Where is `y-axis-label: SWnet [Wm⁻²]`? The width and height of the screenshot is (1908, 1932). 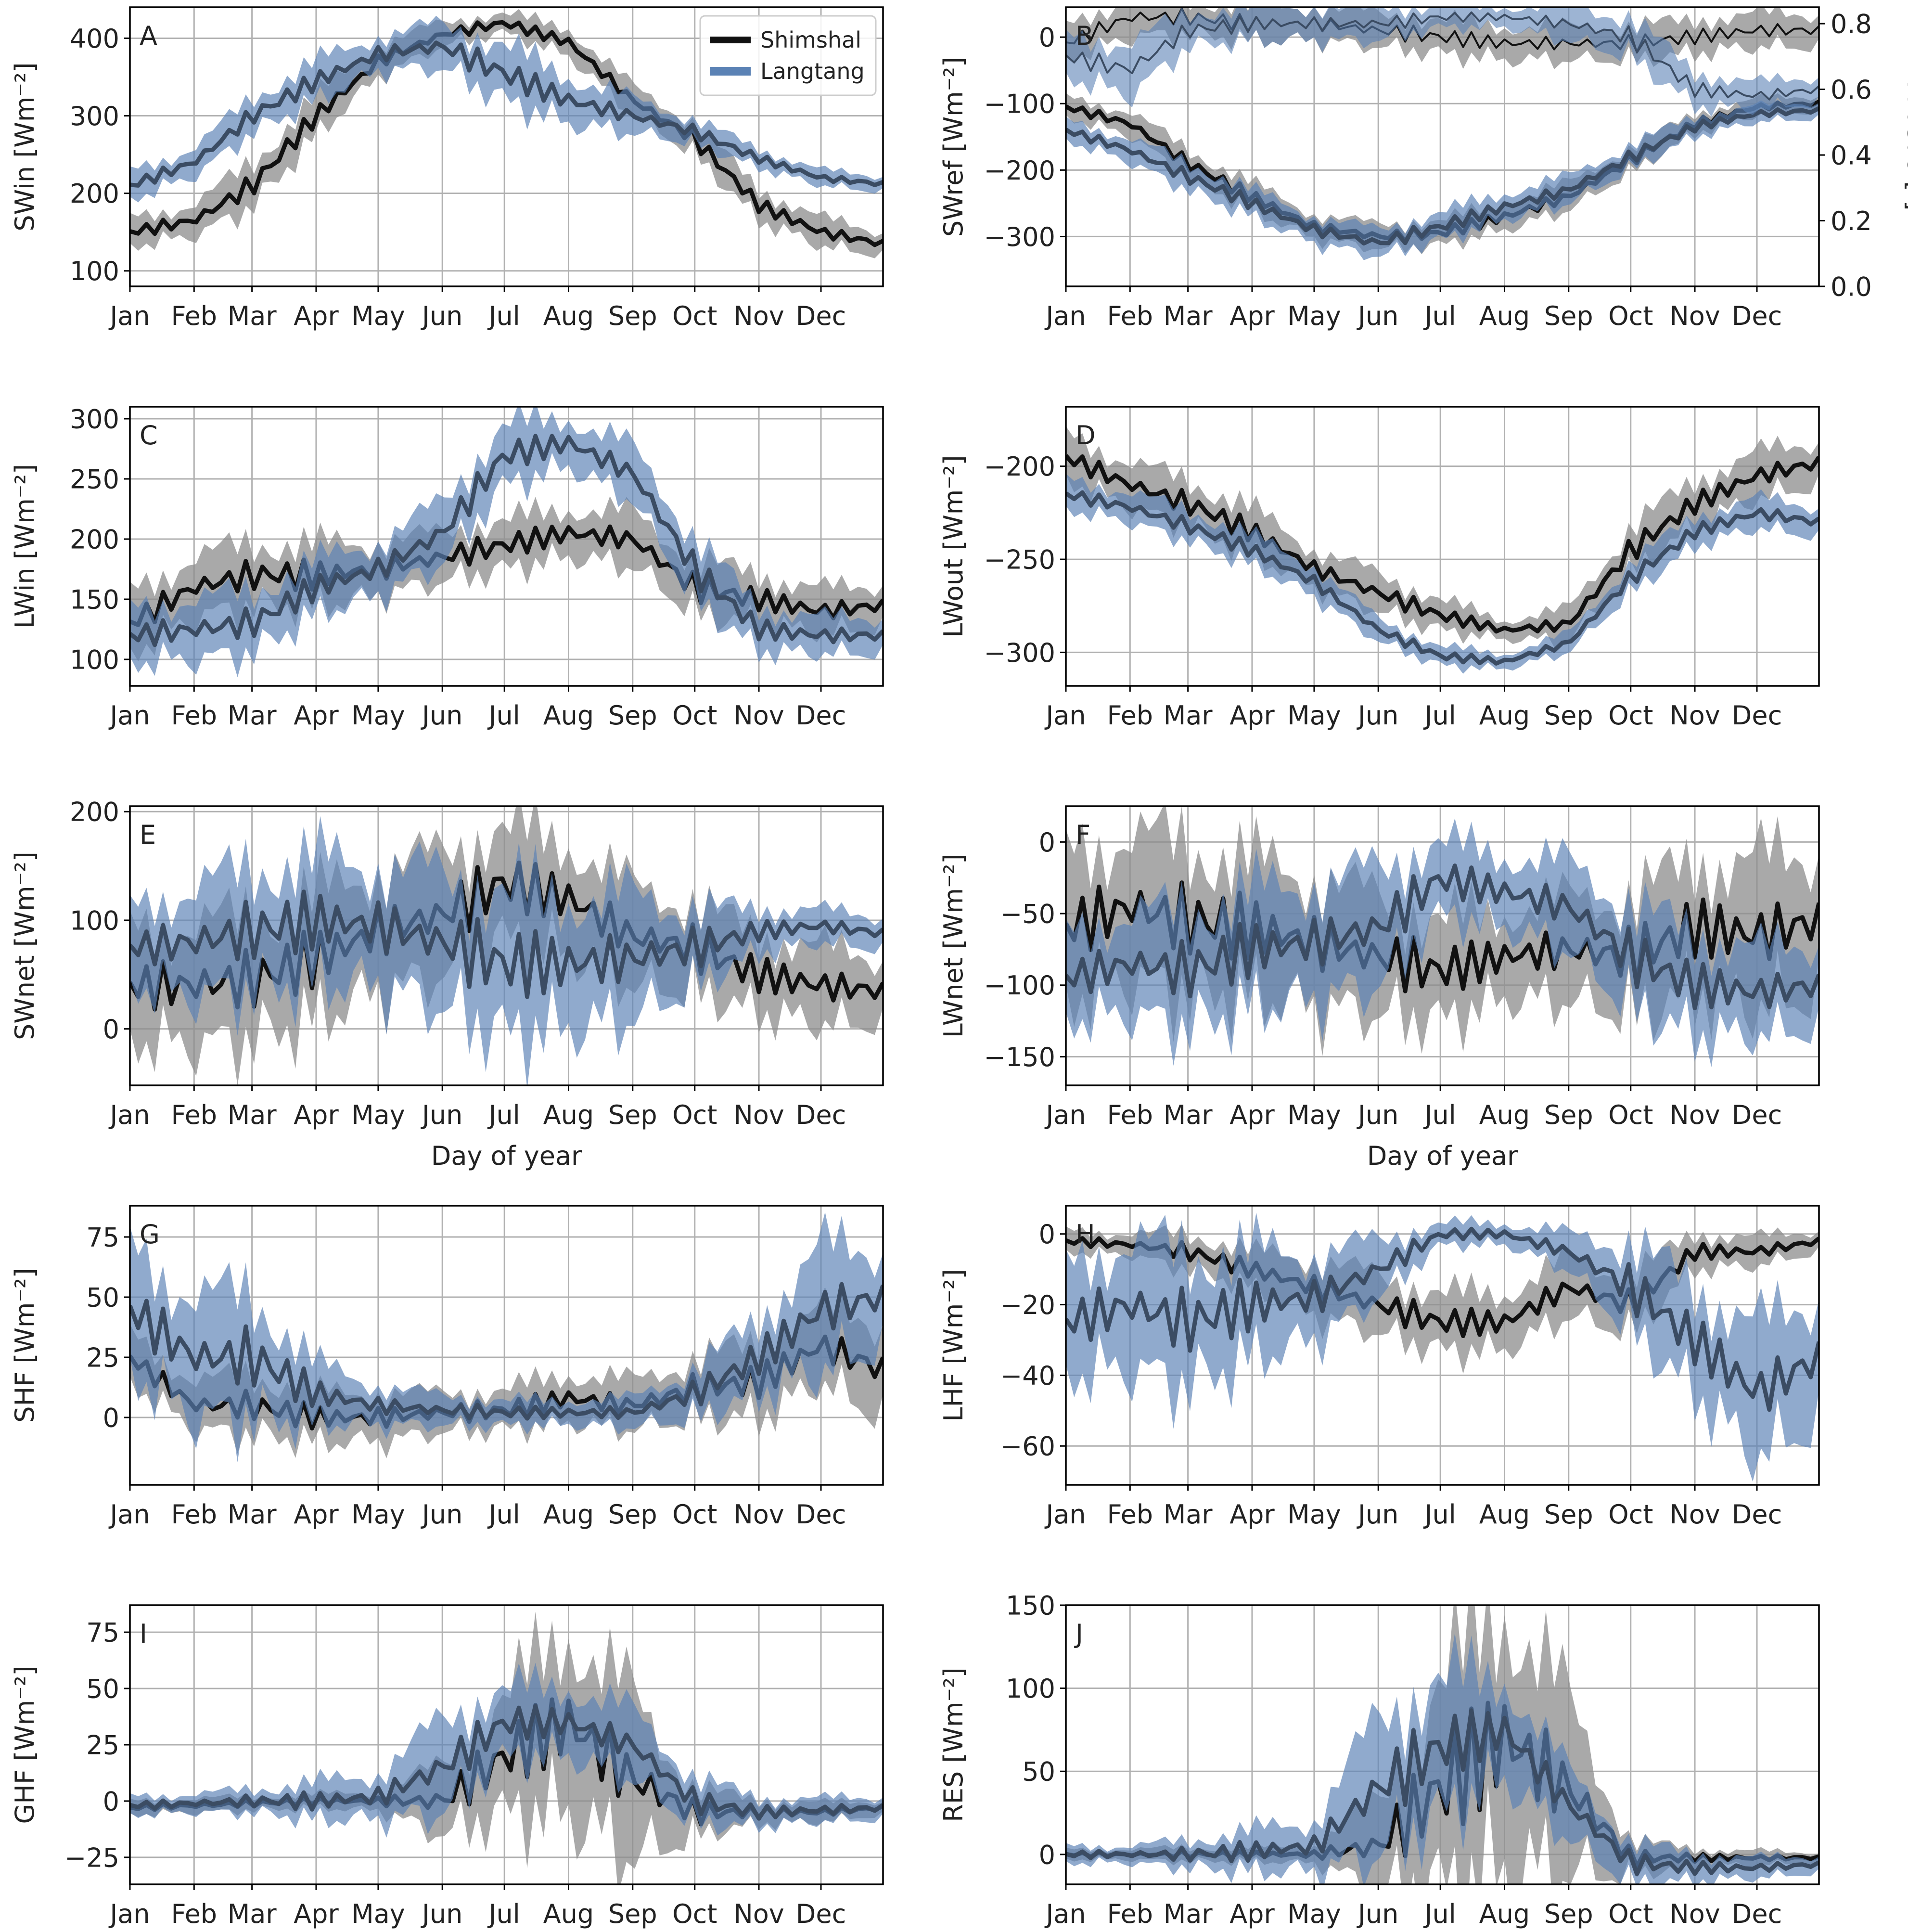
y-axis-label: SWnet [Wm⁻²] is located at coordinates (25, 945).